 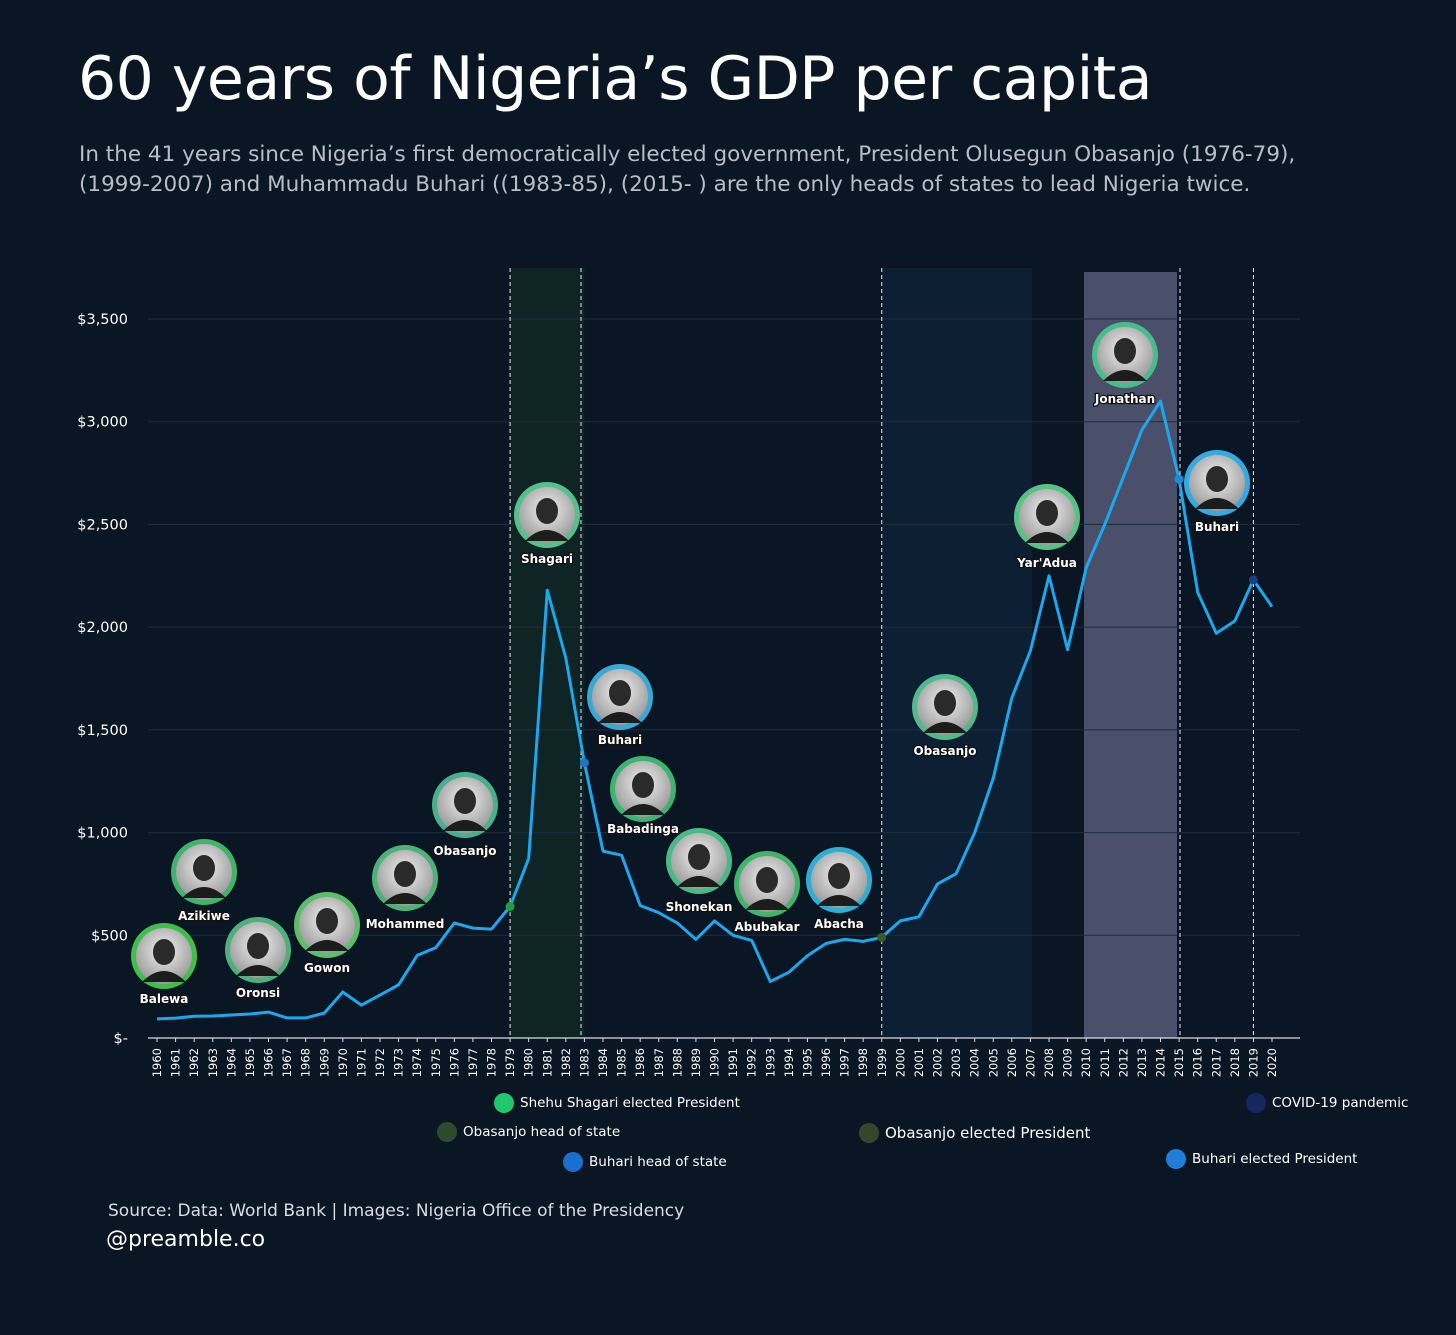 What do you see at coordinates (510, 907) in the screenshot?
I see `event-marker` at bounding box center [510, 907].